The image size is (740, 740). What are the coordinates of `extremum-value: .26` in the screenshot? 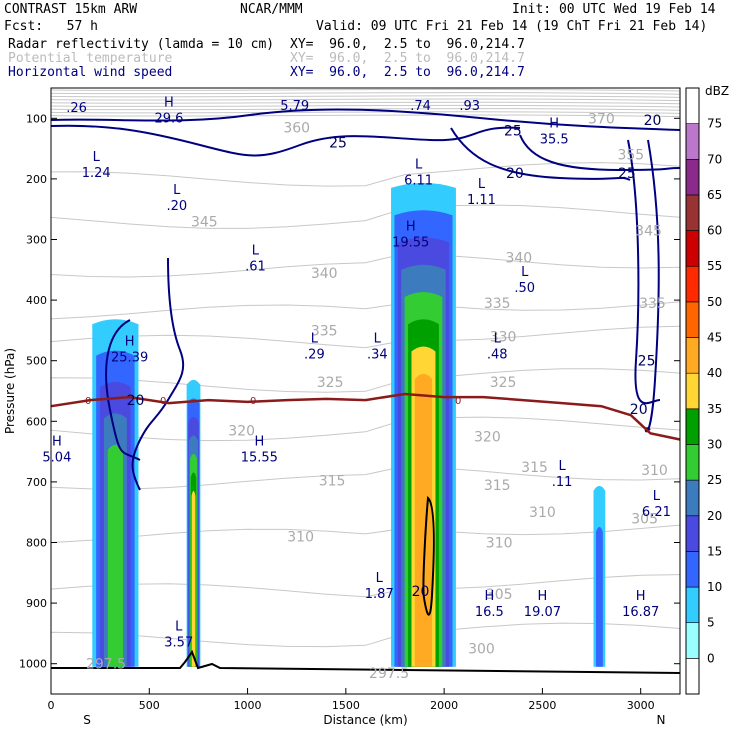 It's located at (76, 108).